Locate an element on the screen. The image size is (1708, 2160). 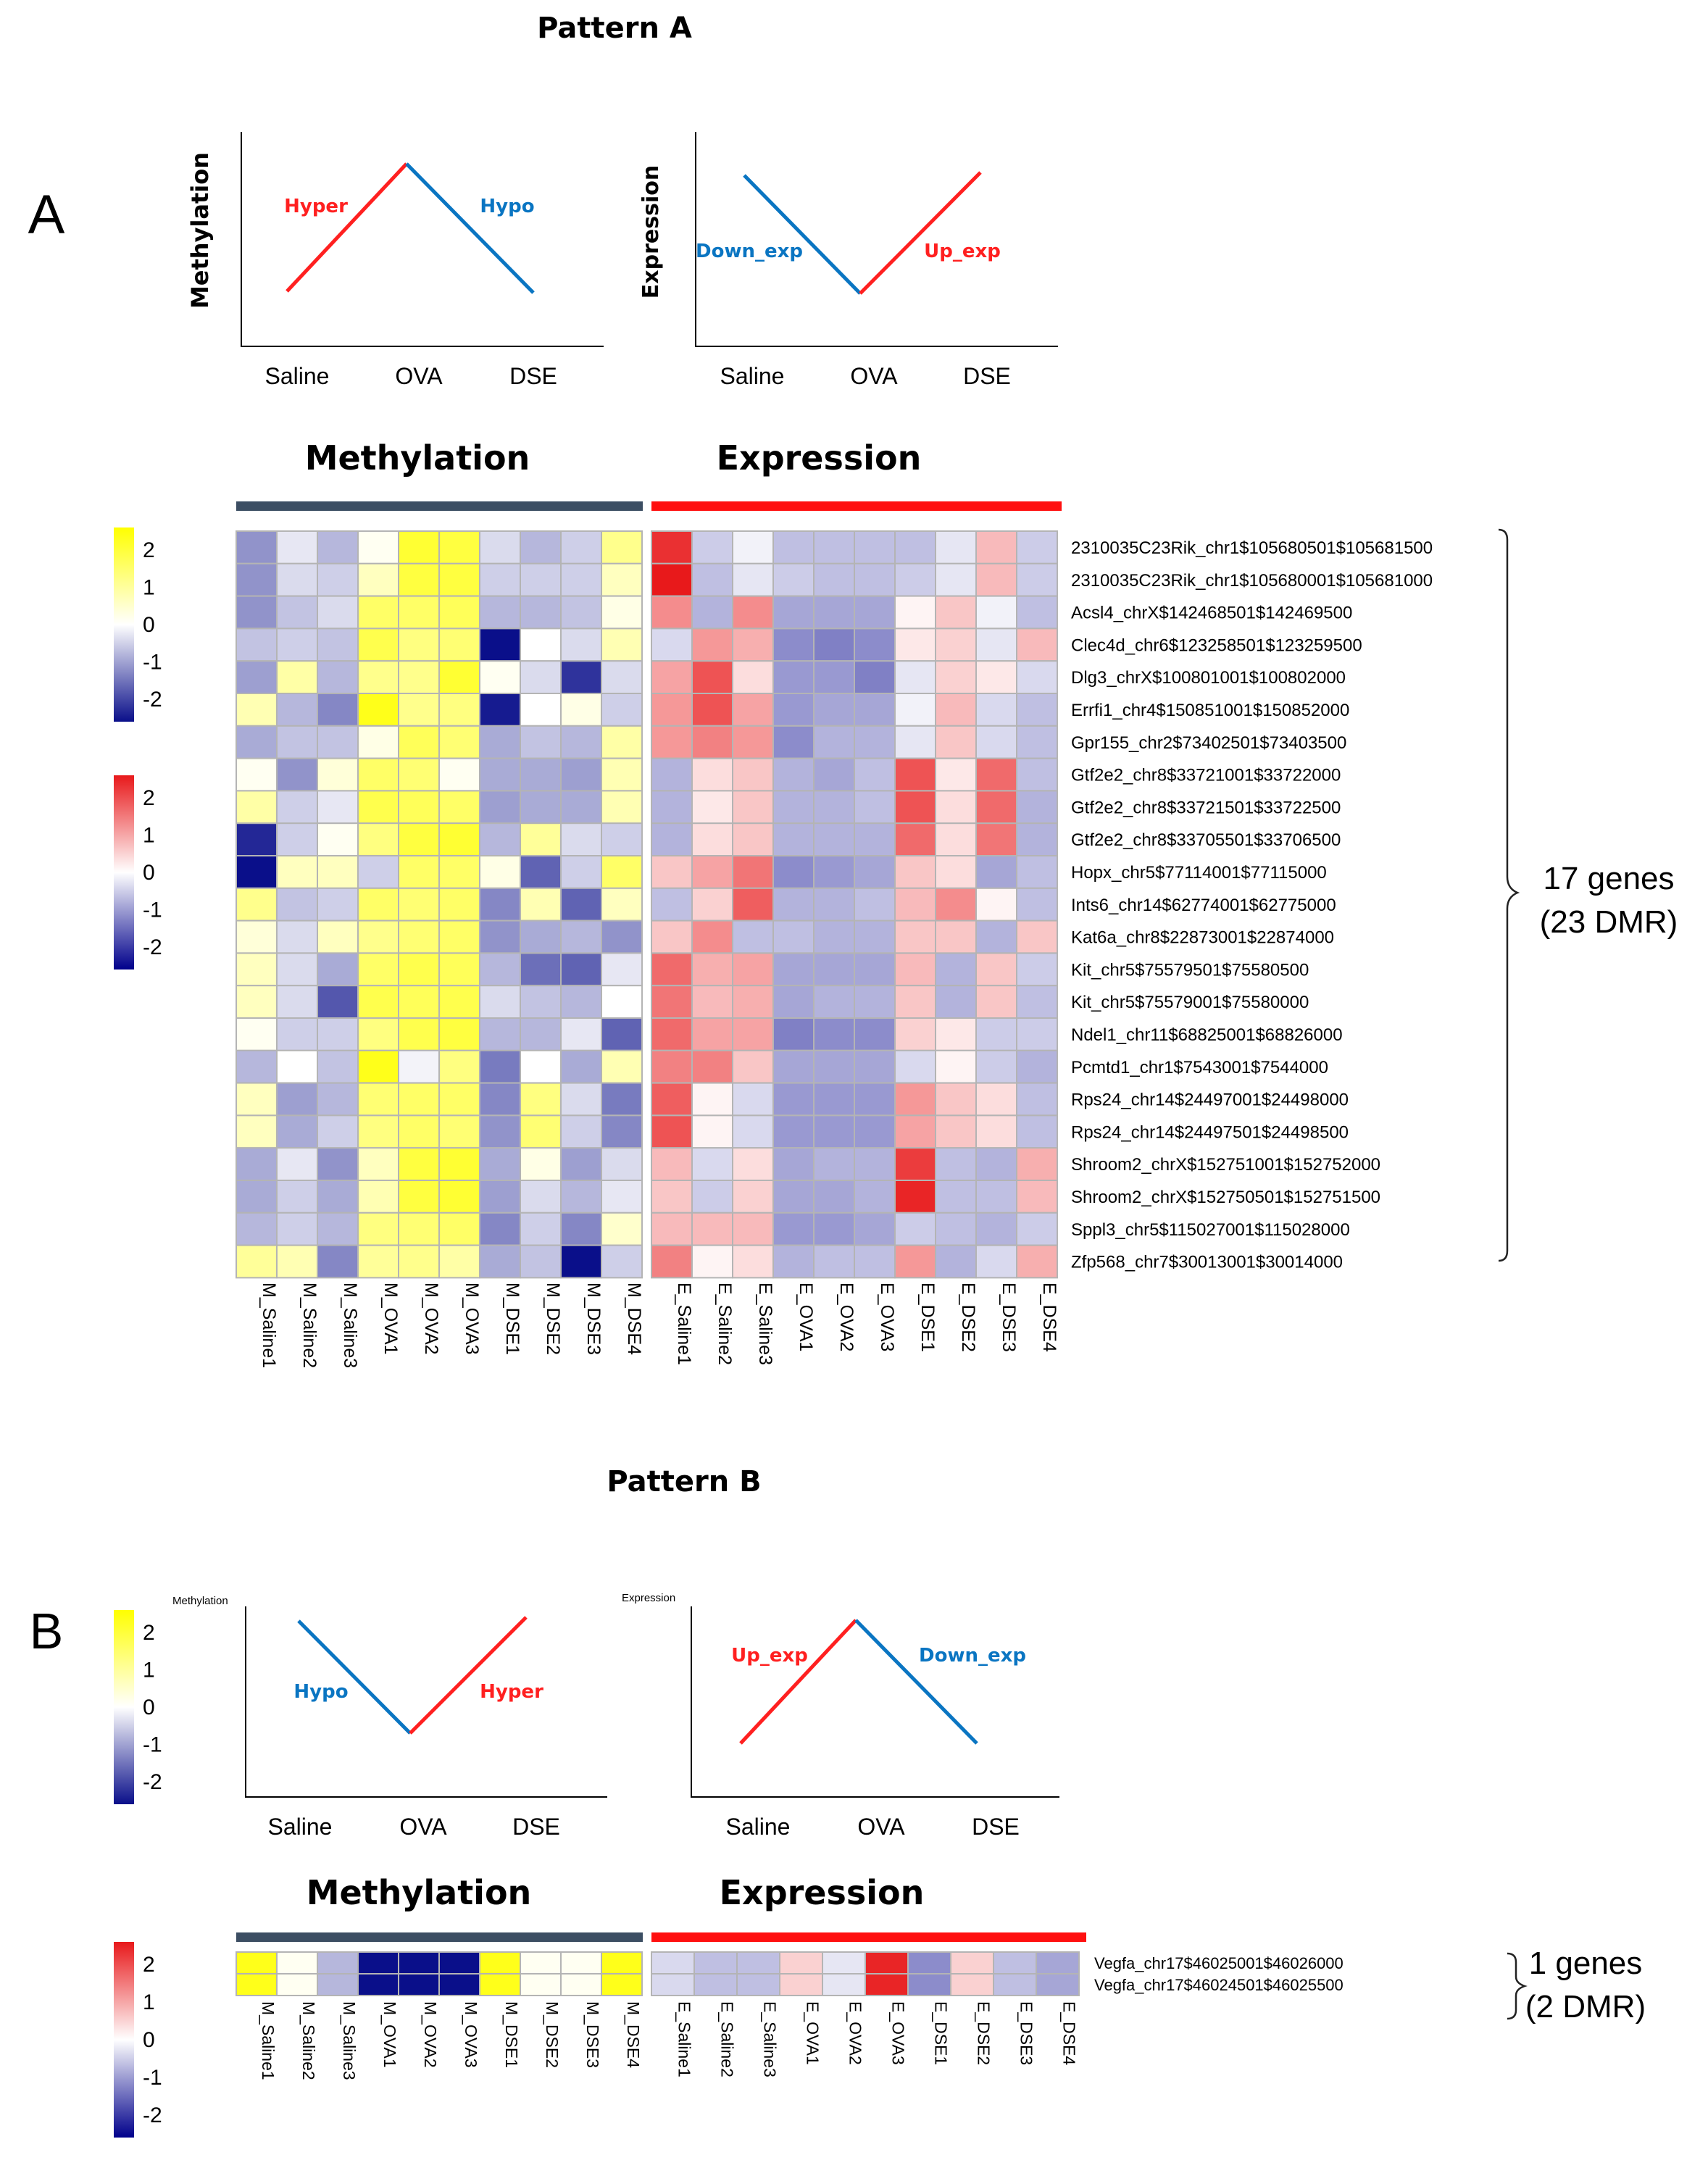
row-label: Zfp568_chr7$30013001$30014000 is located at coordinates (1207, 1263).